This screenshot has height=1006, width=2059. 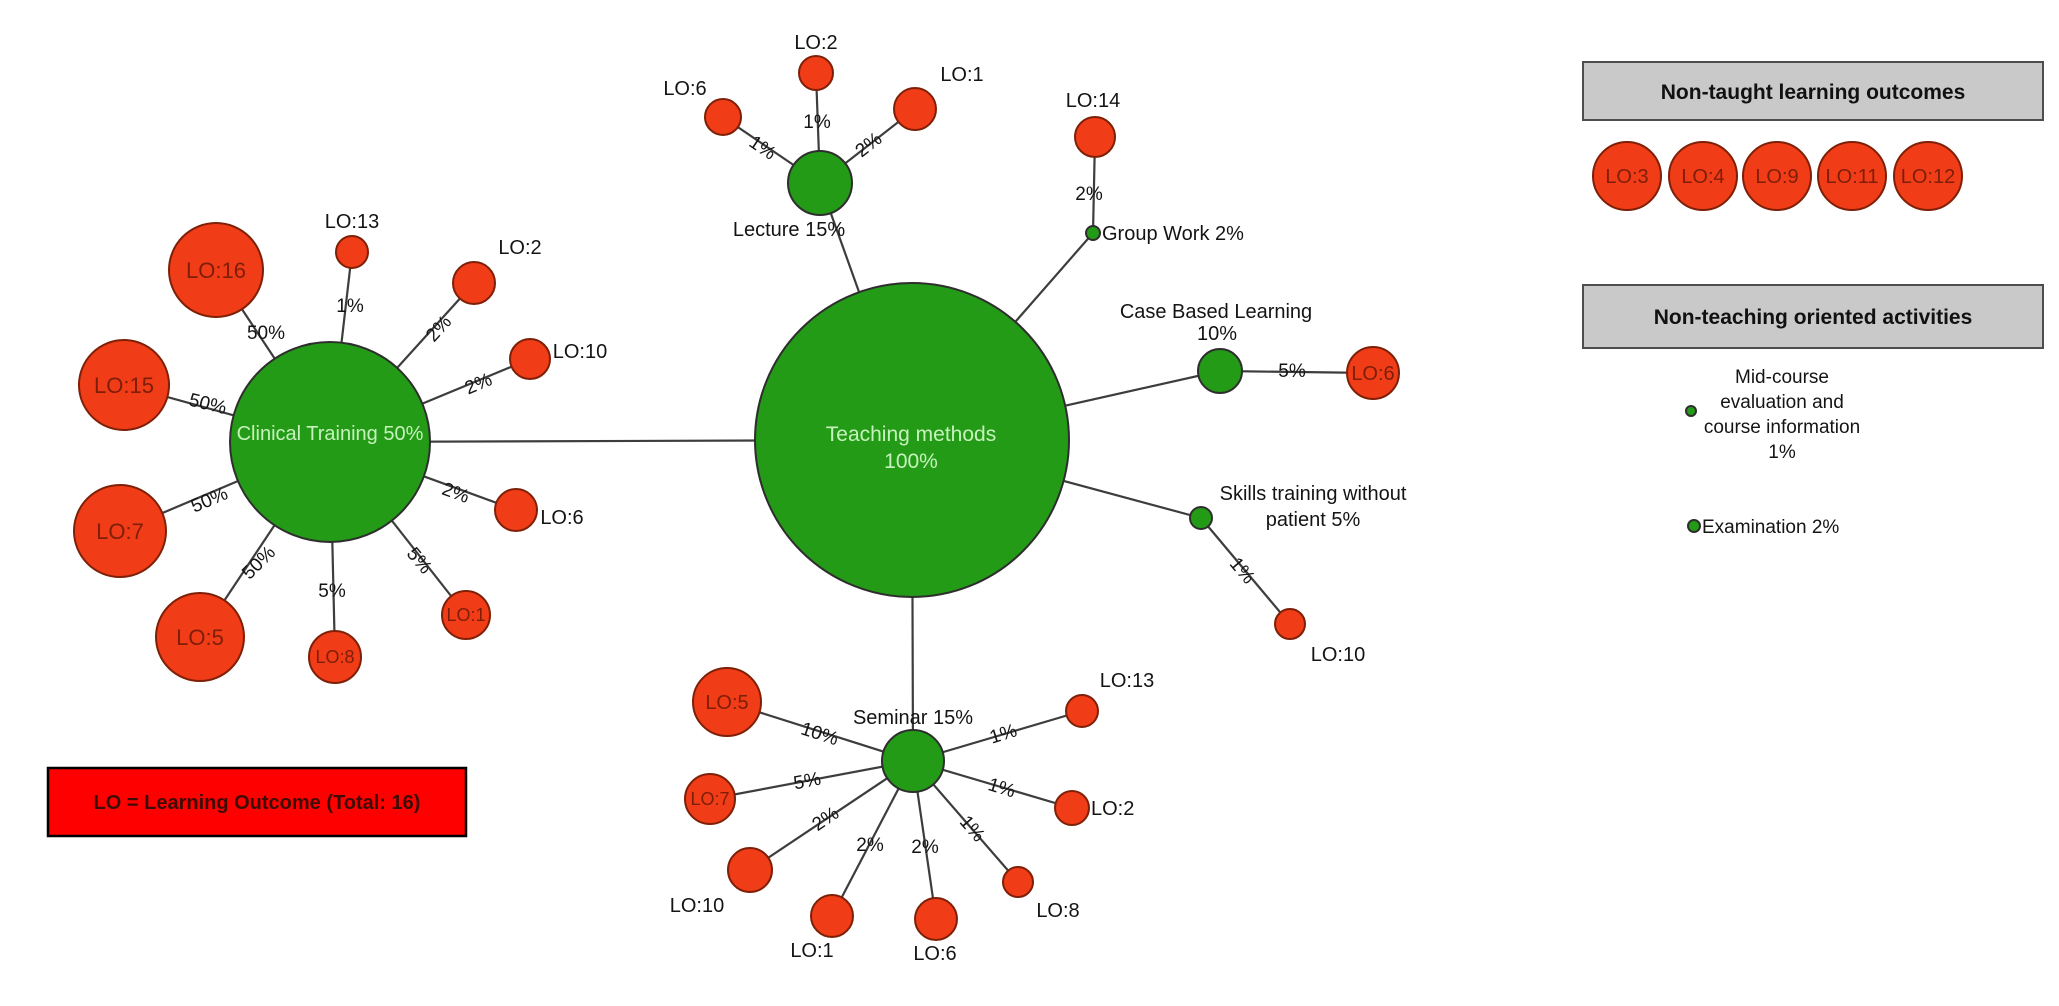 I want to click on clinical-lo1-label: LO:1, so click(x=465, y=615).